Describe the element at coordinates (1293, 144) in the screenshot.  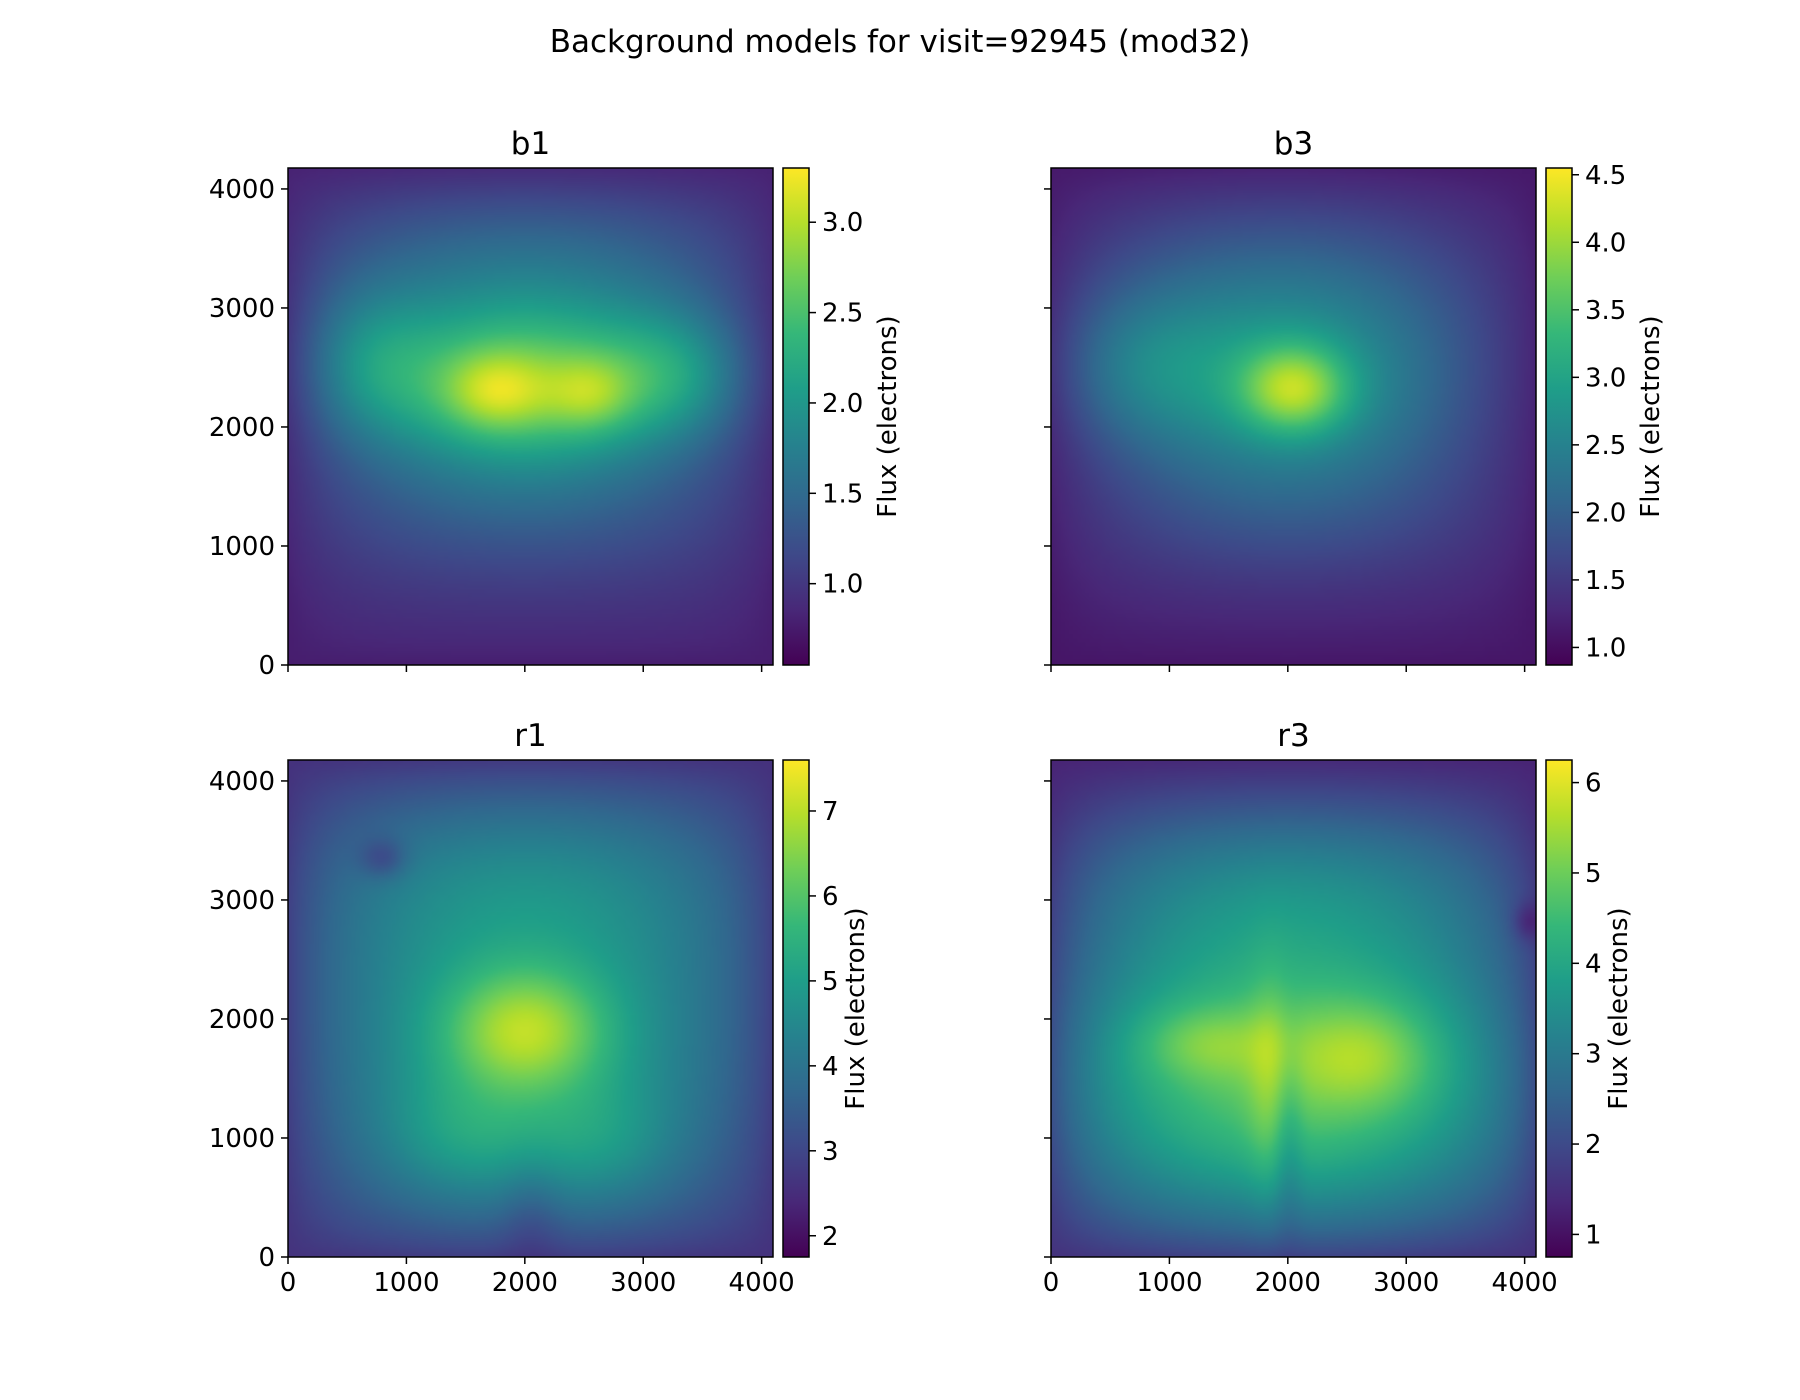
I see `plot-title: b3` at that location.